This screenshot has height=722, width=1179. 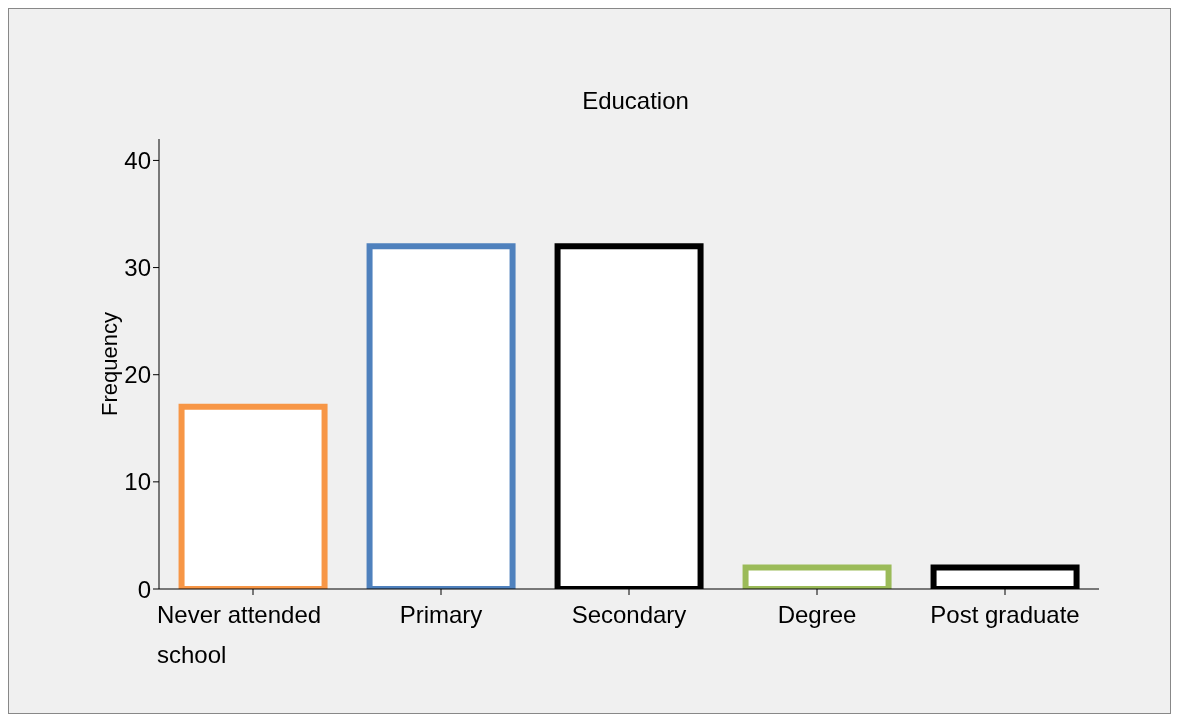 I want to click on y-tick-label: 40, so click(x=137, y=160).